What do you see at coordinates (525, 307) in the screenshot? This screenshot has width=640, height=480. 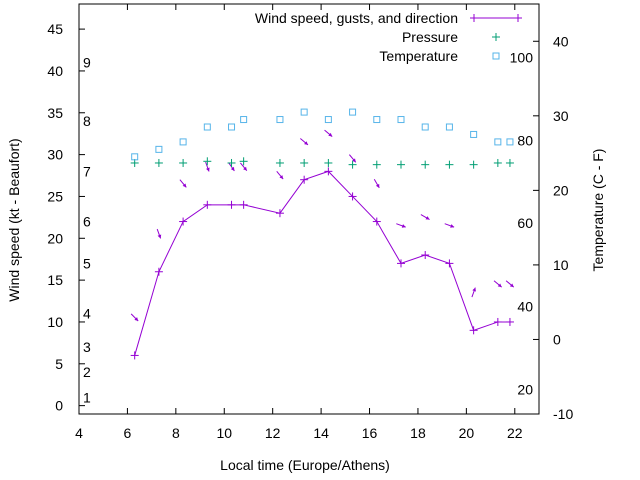 I see `fahrenheit-label: 40` at bounding box center [525, 307].